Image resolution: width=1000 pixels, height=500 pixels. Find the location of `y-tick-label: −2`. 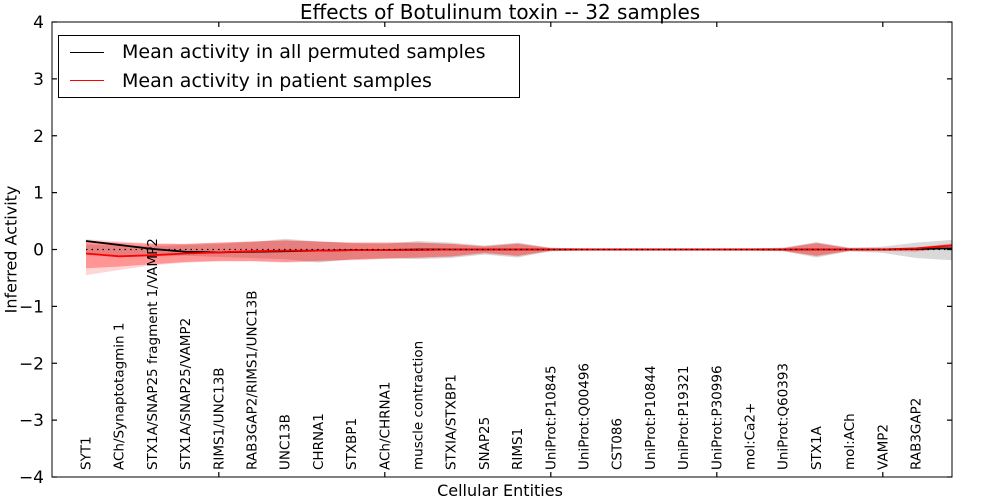

y-tick-label: −2 is located at coordinates (31, 364).